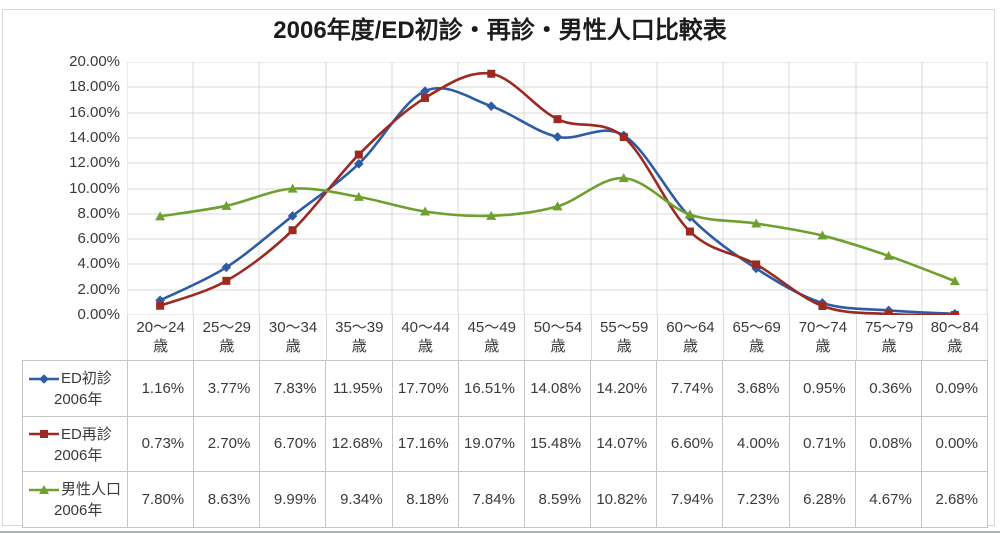 This screenshot has height=533, width=1000. Describe the element at coordinates (94, 137) in the screenshot. I see `y-tick-label: 14.00%` at that location.